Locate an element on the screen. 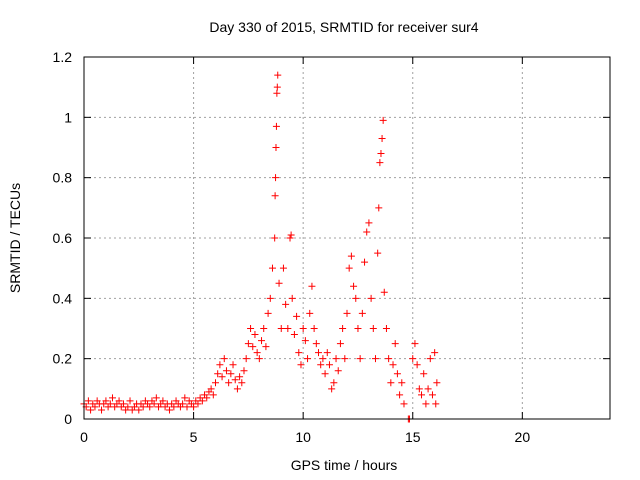  x-tick-label: 0 is located at coordinates (84, 437).